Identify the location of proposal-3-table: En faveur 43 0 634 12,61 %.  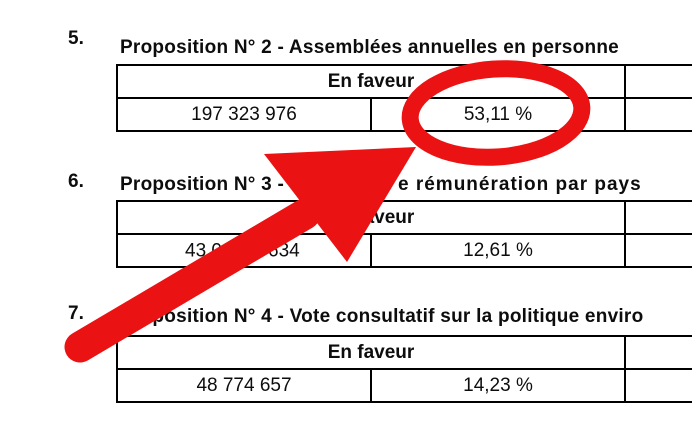
(404, 234).